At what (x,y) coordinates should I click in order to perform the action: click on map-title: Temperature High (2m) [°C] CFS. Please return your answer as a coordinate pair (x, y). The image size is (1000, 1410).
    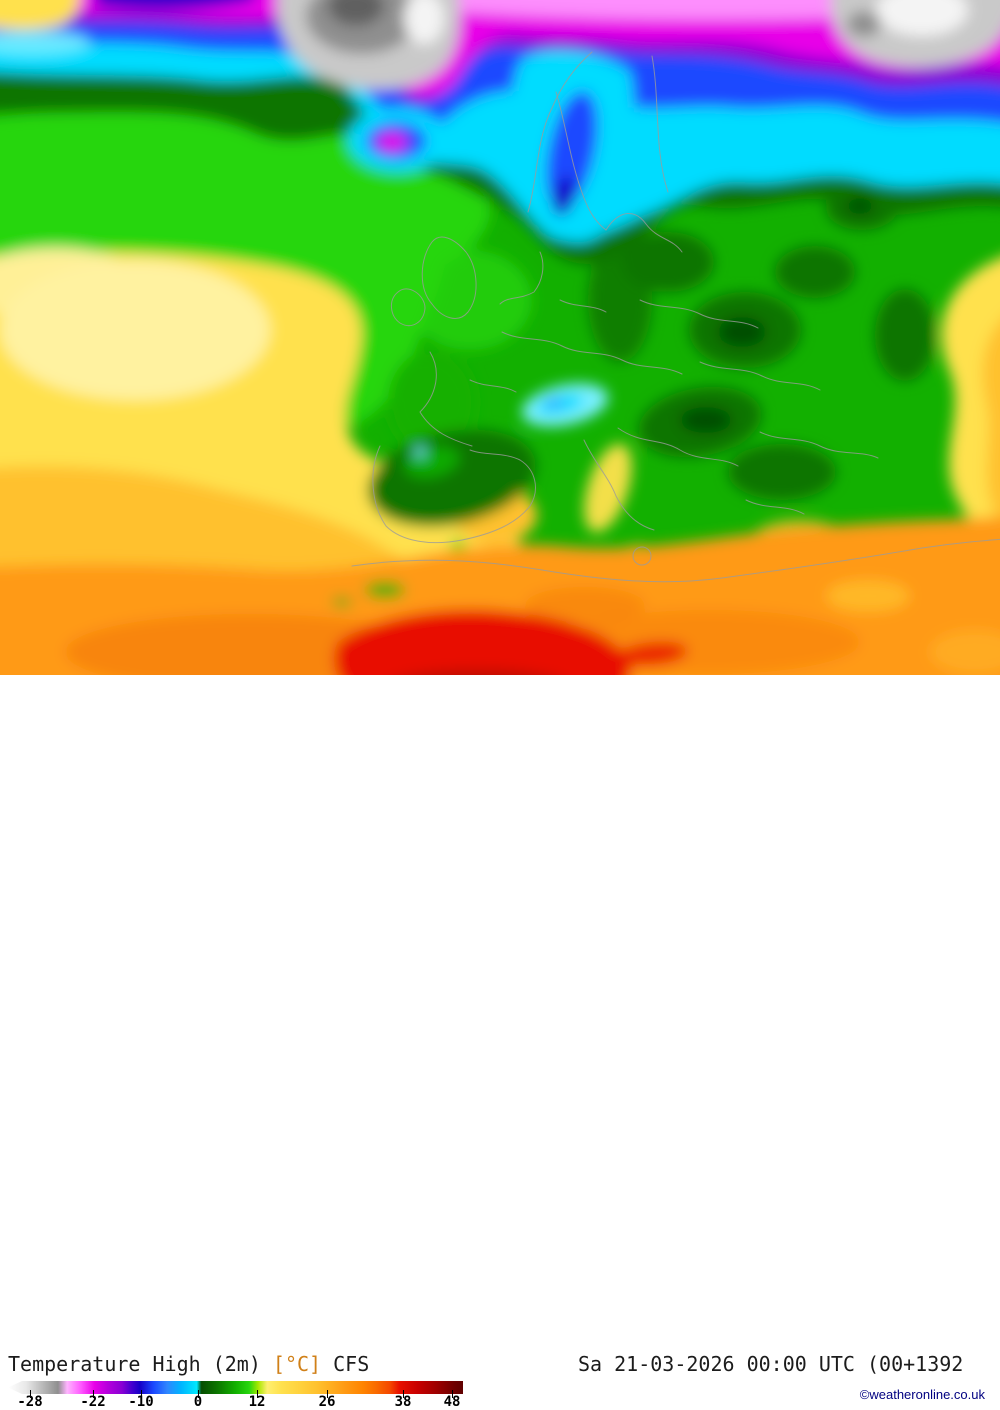
    Looking at the image, I should click on (188, 1364).